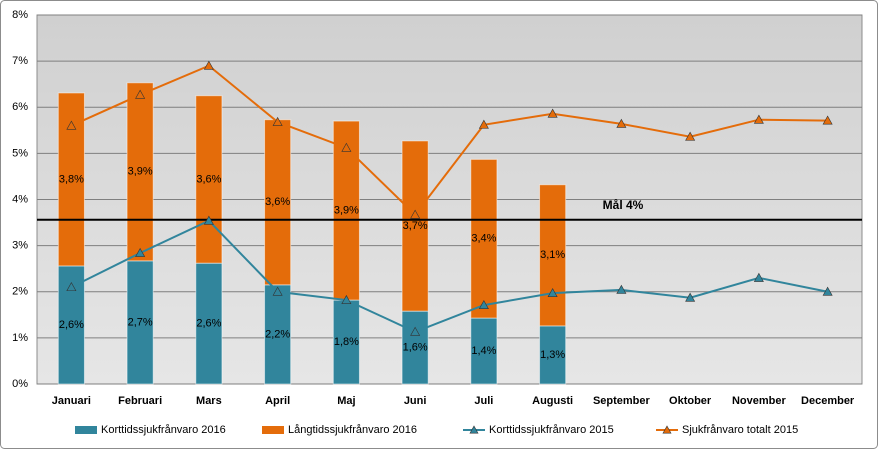  What do you see at coordinates (740, 430) in the screenshot?
I see `legend-label: Sjukfrånvaro totalt 2015` at bounding box center [740, 430].